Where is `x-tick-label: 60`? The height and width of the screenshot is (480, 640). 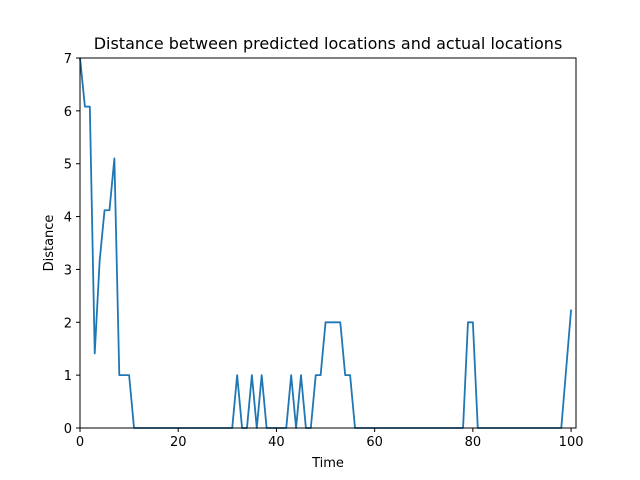 x-tick-label: 60 is located at coordinates (374, 442).